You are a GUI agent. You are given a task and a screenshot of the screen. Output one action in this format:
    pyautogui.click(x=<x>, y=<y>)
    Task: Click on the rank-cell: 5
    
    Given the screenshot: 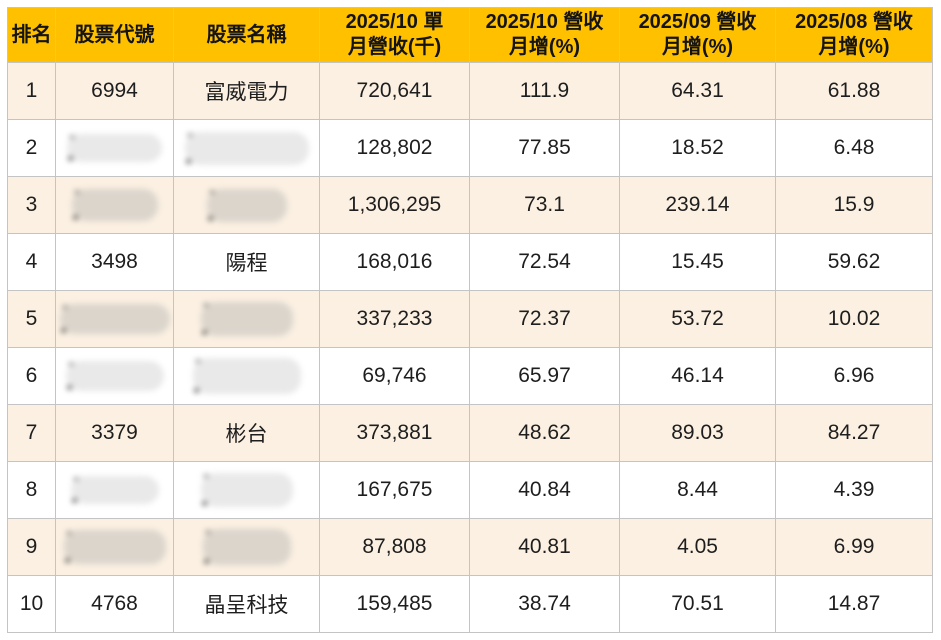 What is the action you would take?
    pyautogui.click(x=31, y=319)
    